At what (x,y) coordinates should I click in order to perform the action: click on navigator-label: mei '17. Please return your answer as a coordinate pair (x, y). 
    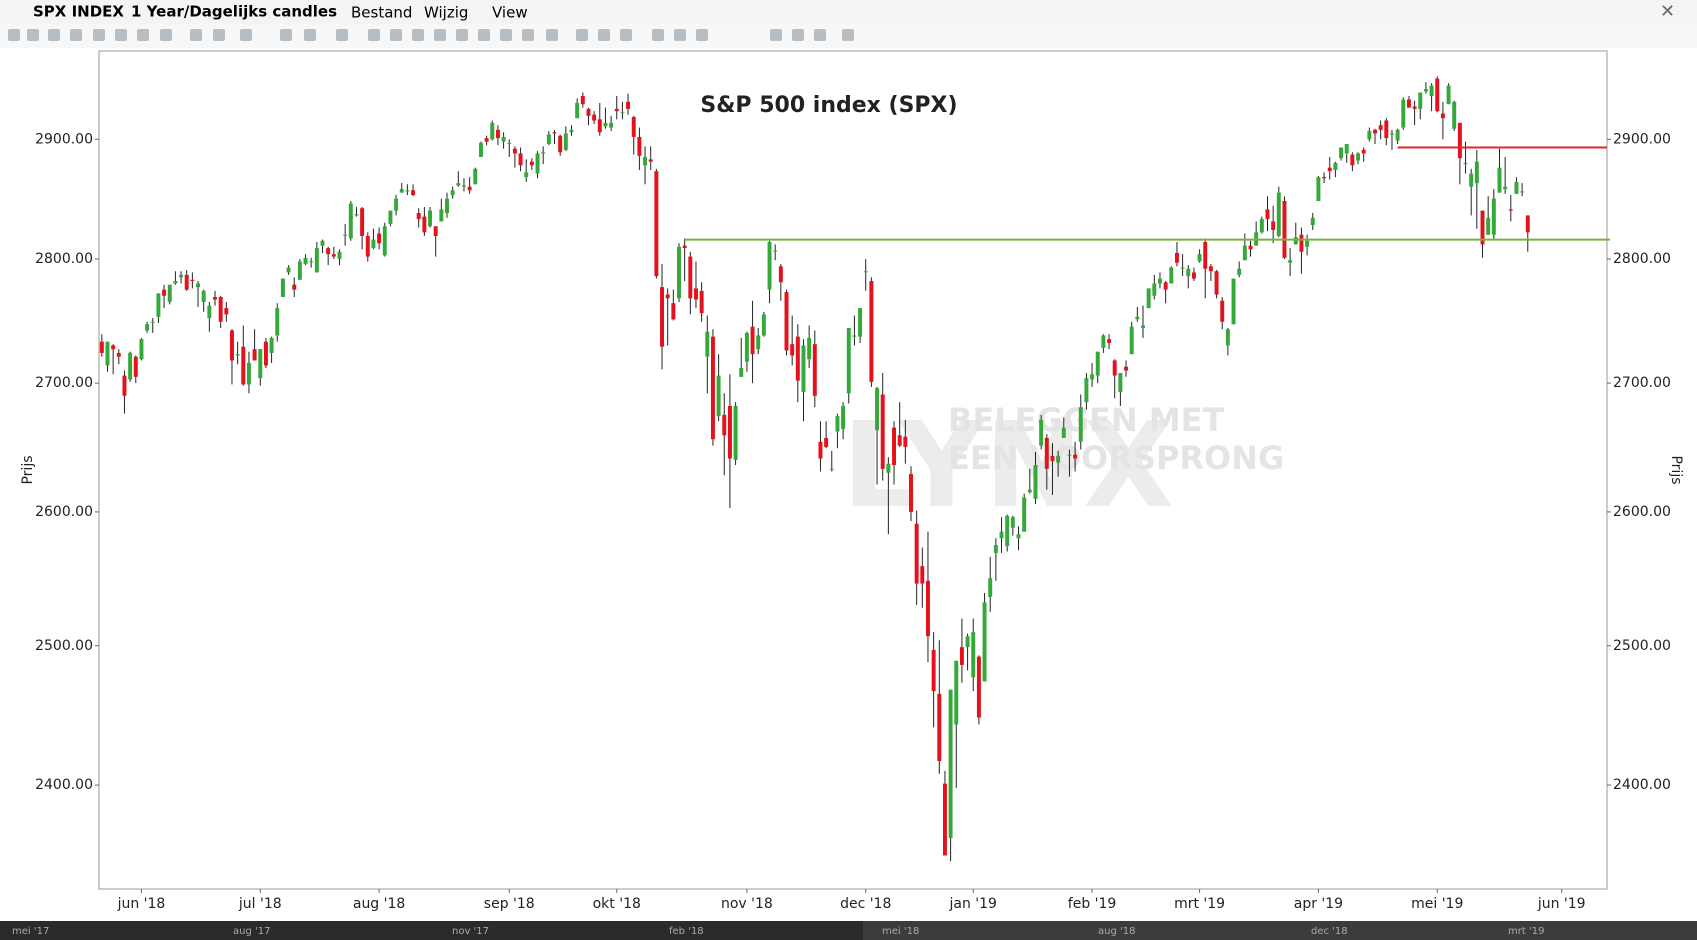
    Looking at the image, I should click on (30, 931).